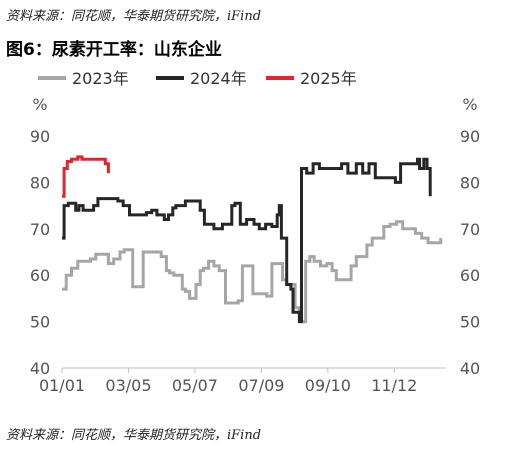 Image resolution: width=519 pixels, height=453 pixels. I want to click on legend: 2023年 2024年 2025年, so click(197, 78).